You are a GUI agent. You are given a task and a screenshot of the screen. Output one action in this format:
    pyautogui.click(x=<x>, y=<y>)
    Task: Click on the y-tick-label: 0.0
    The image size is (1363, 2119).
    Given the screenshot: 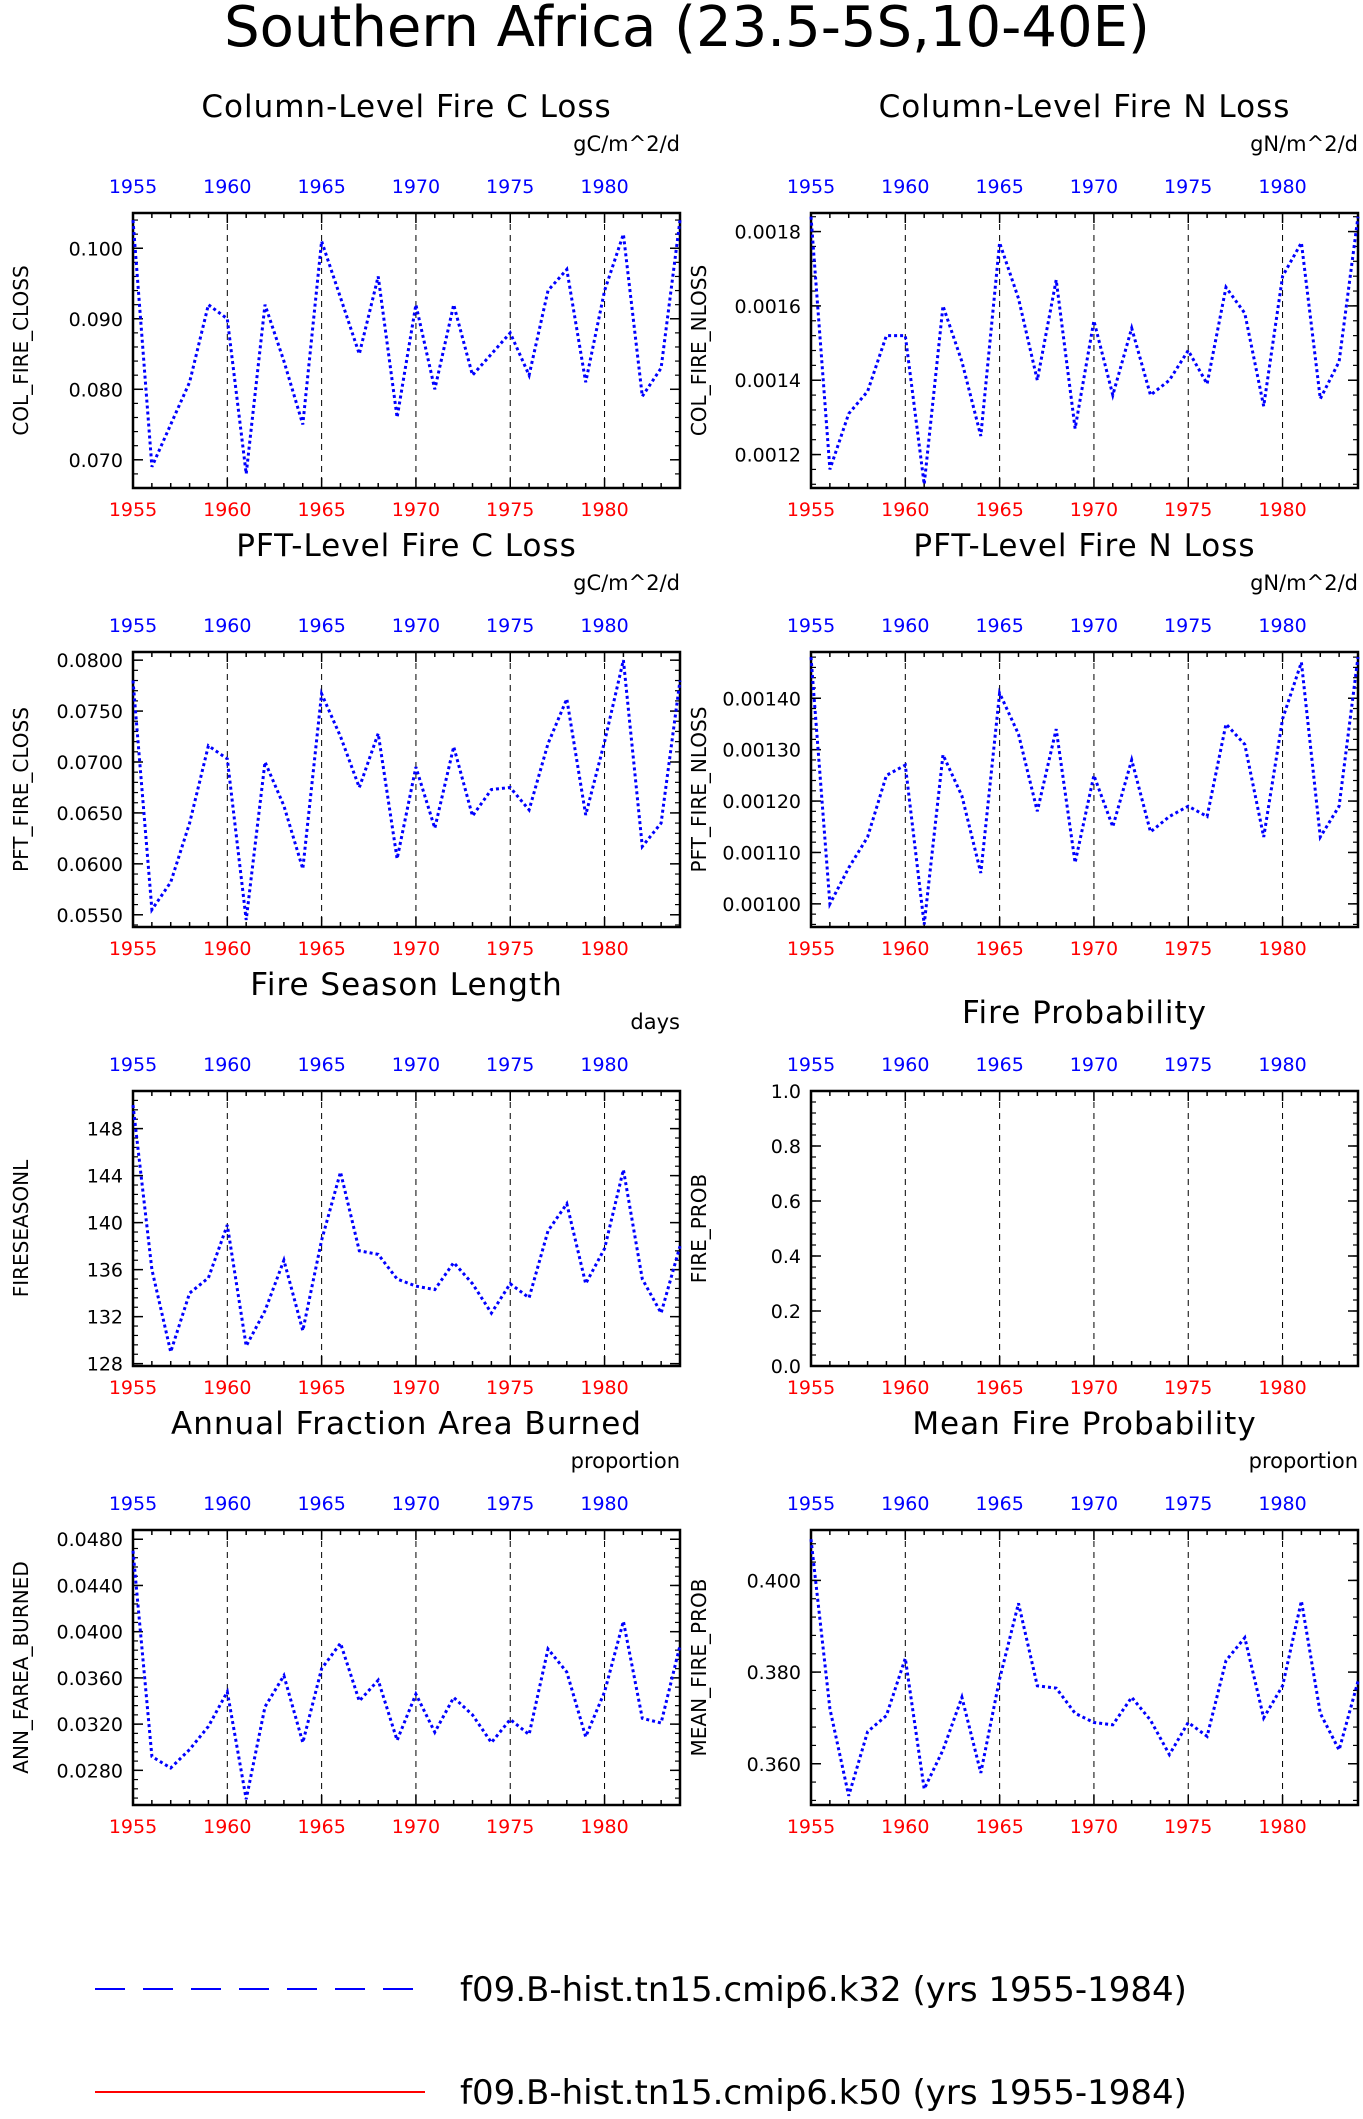 What is the action you would take?
    pyautogui.click(x=786, y=1367)
    